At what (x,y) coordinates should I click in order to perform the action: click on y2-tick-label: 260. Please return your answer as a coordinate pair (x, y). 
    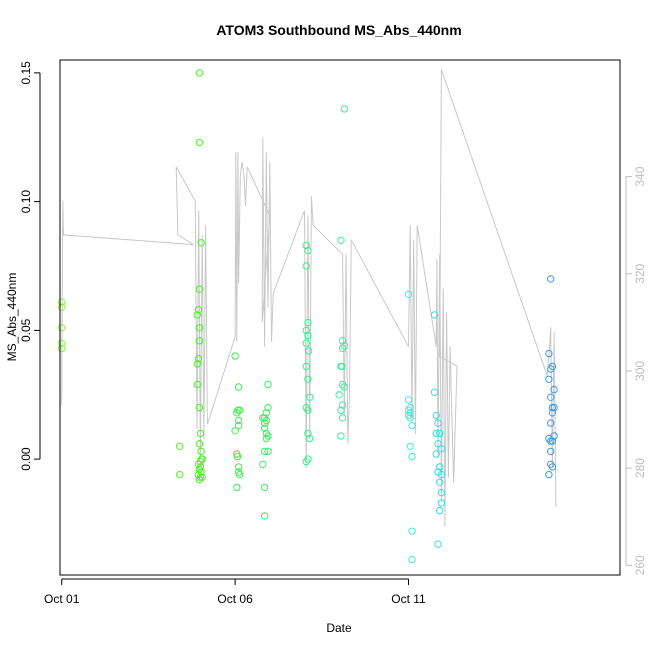
    Looking at the image, I should click on (640, 565).